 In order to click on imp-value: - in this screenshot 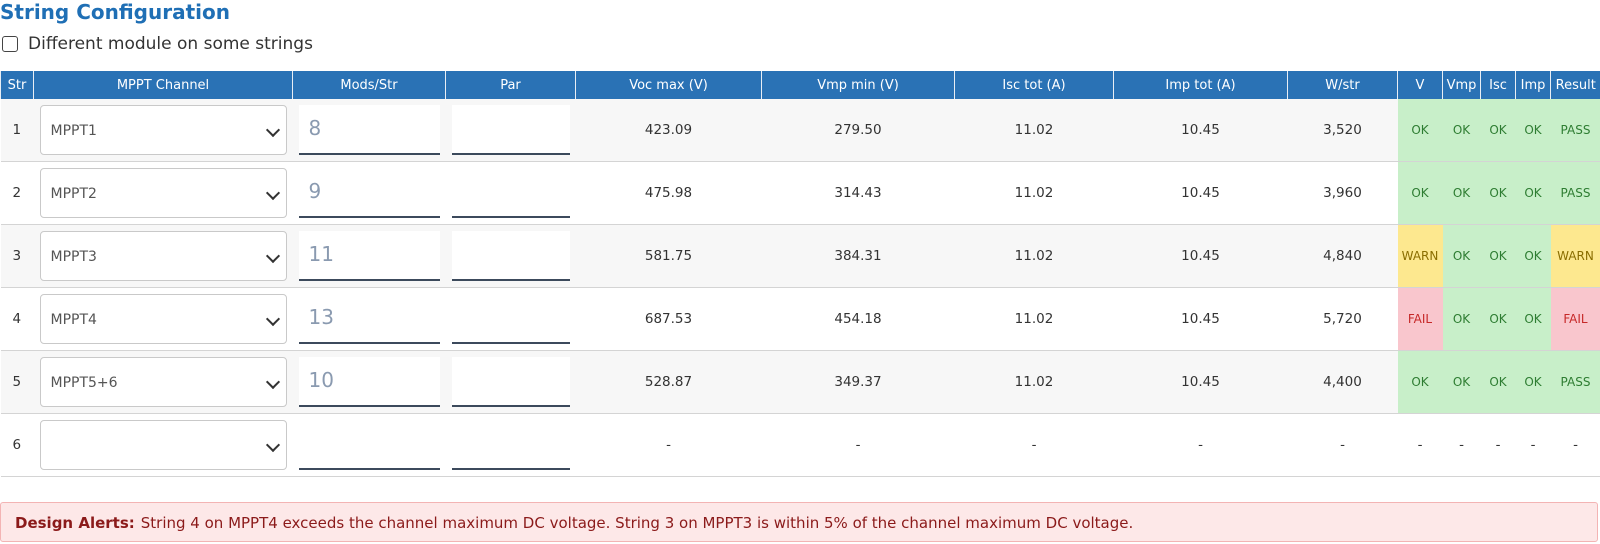, I will do `click(1200, 445)`.